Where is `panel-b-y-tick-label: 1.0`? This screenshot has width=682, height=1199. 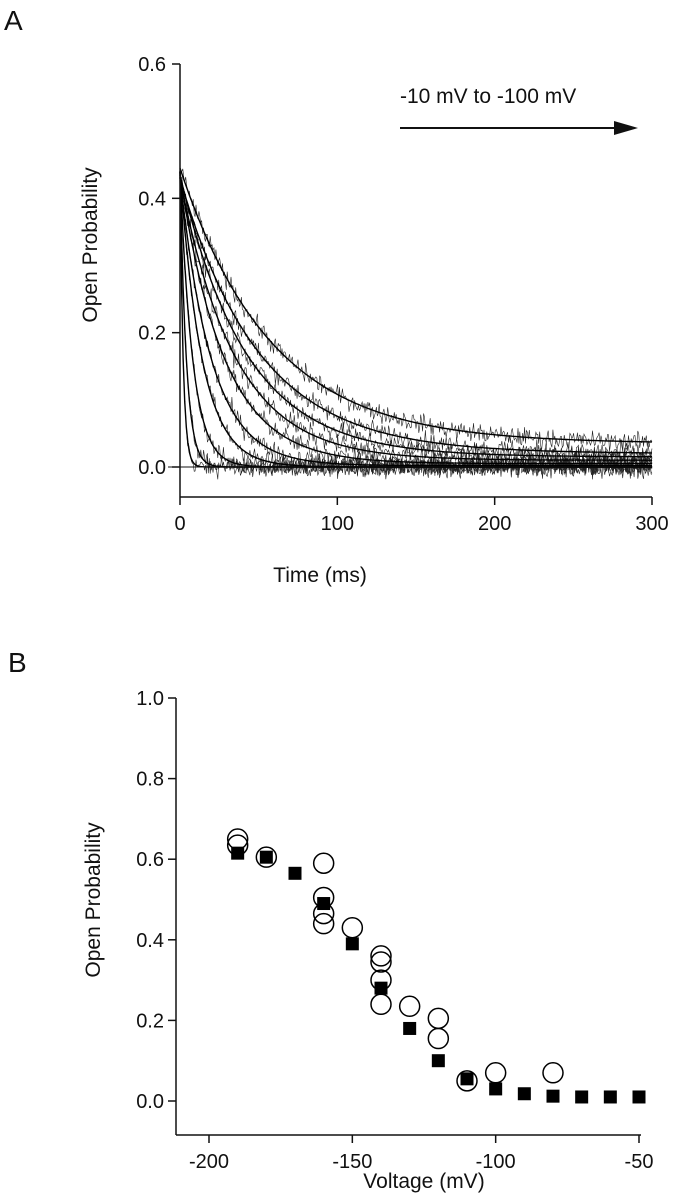 panel-b-y-tick-label: 1.0 is located at coordinates (150, 699).